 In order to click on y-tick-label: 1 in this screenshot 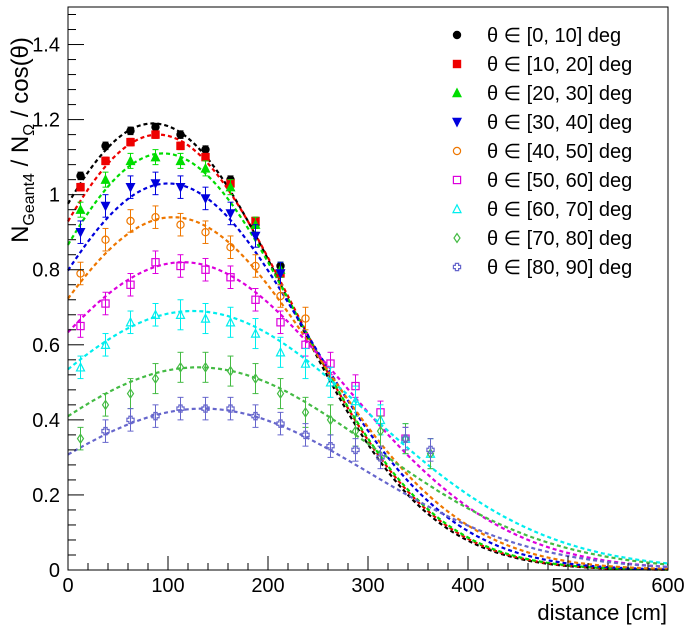, I will do `click(54, 196)`.